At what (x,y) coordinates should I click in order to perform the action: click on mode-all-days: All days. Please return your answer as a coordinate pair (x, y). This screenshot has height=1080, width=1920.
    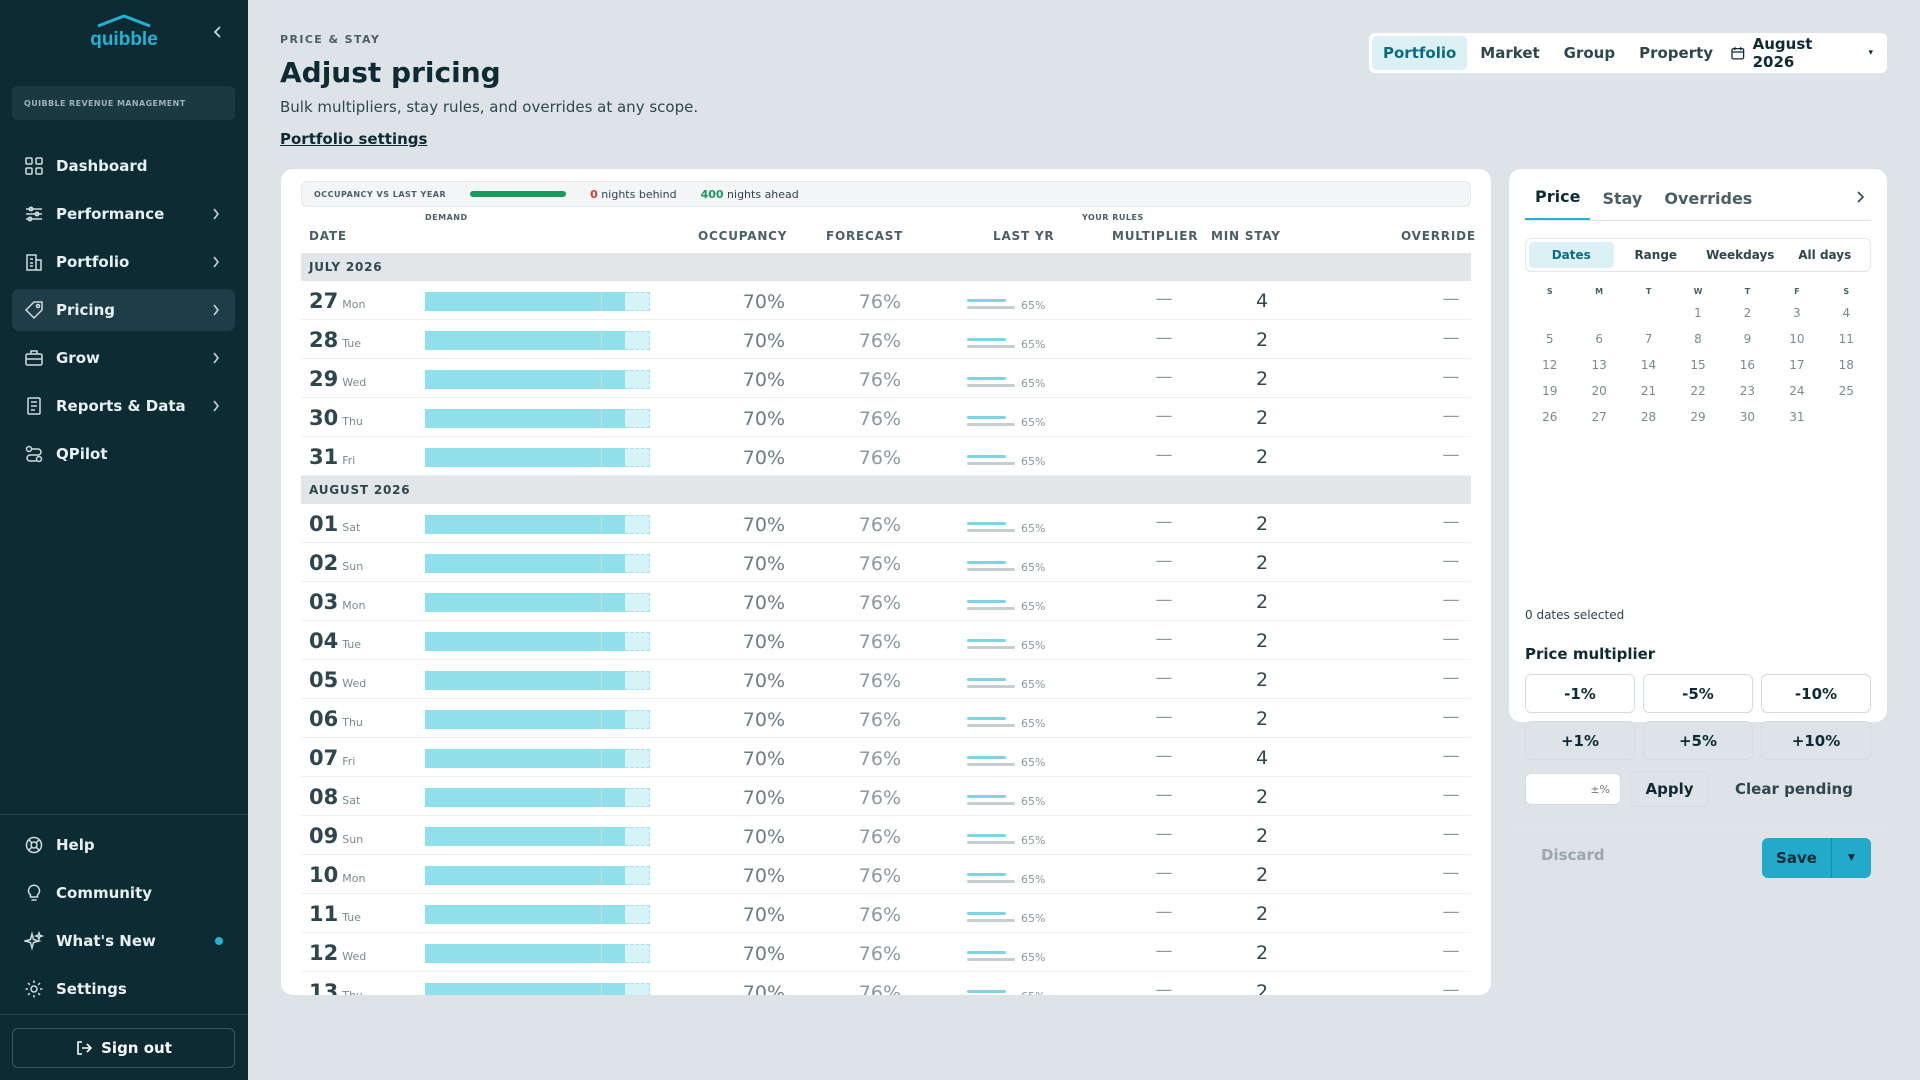
    Looking at the image, I should click on (1825, 255).